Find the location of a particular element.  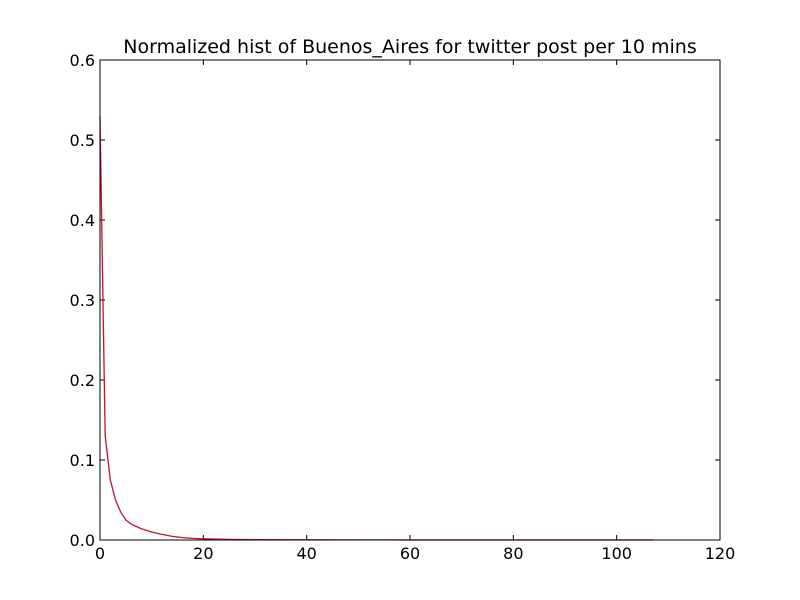

y-tick-label: 0.2 is located at coordinates (82, 380).